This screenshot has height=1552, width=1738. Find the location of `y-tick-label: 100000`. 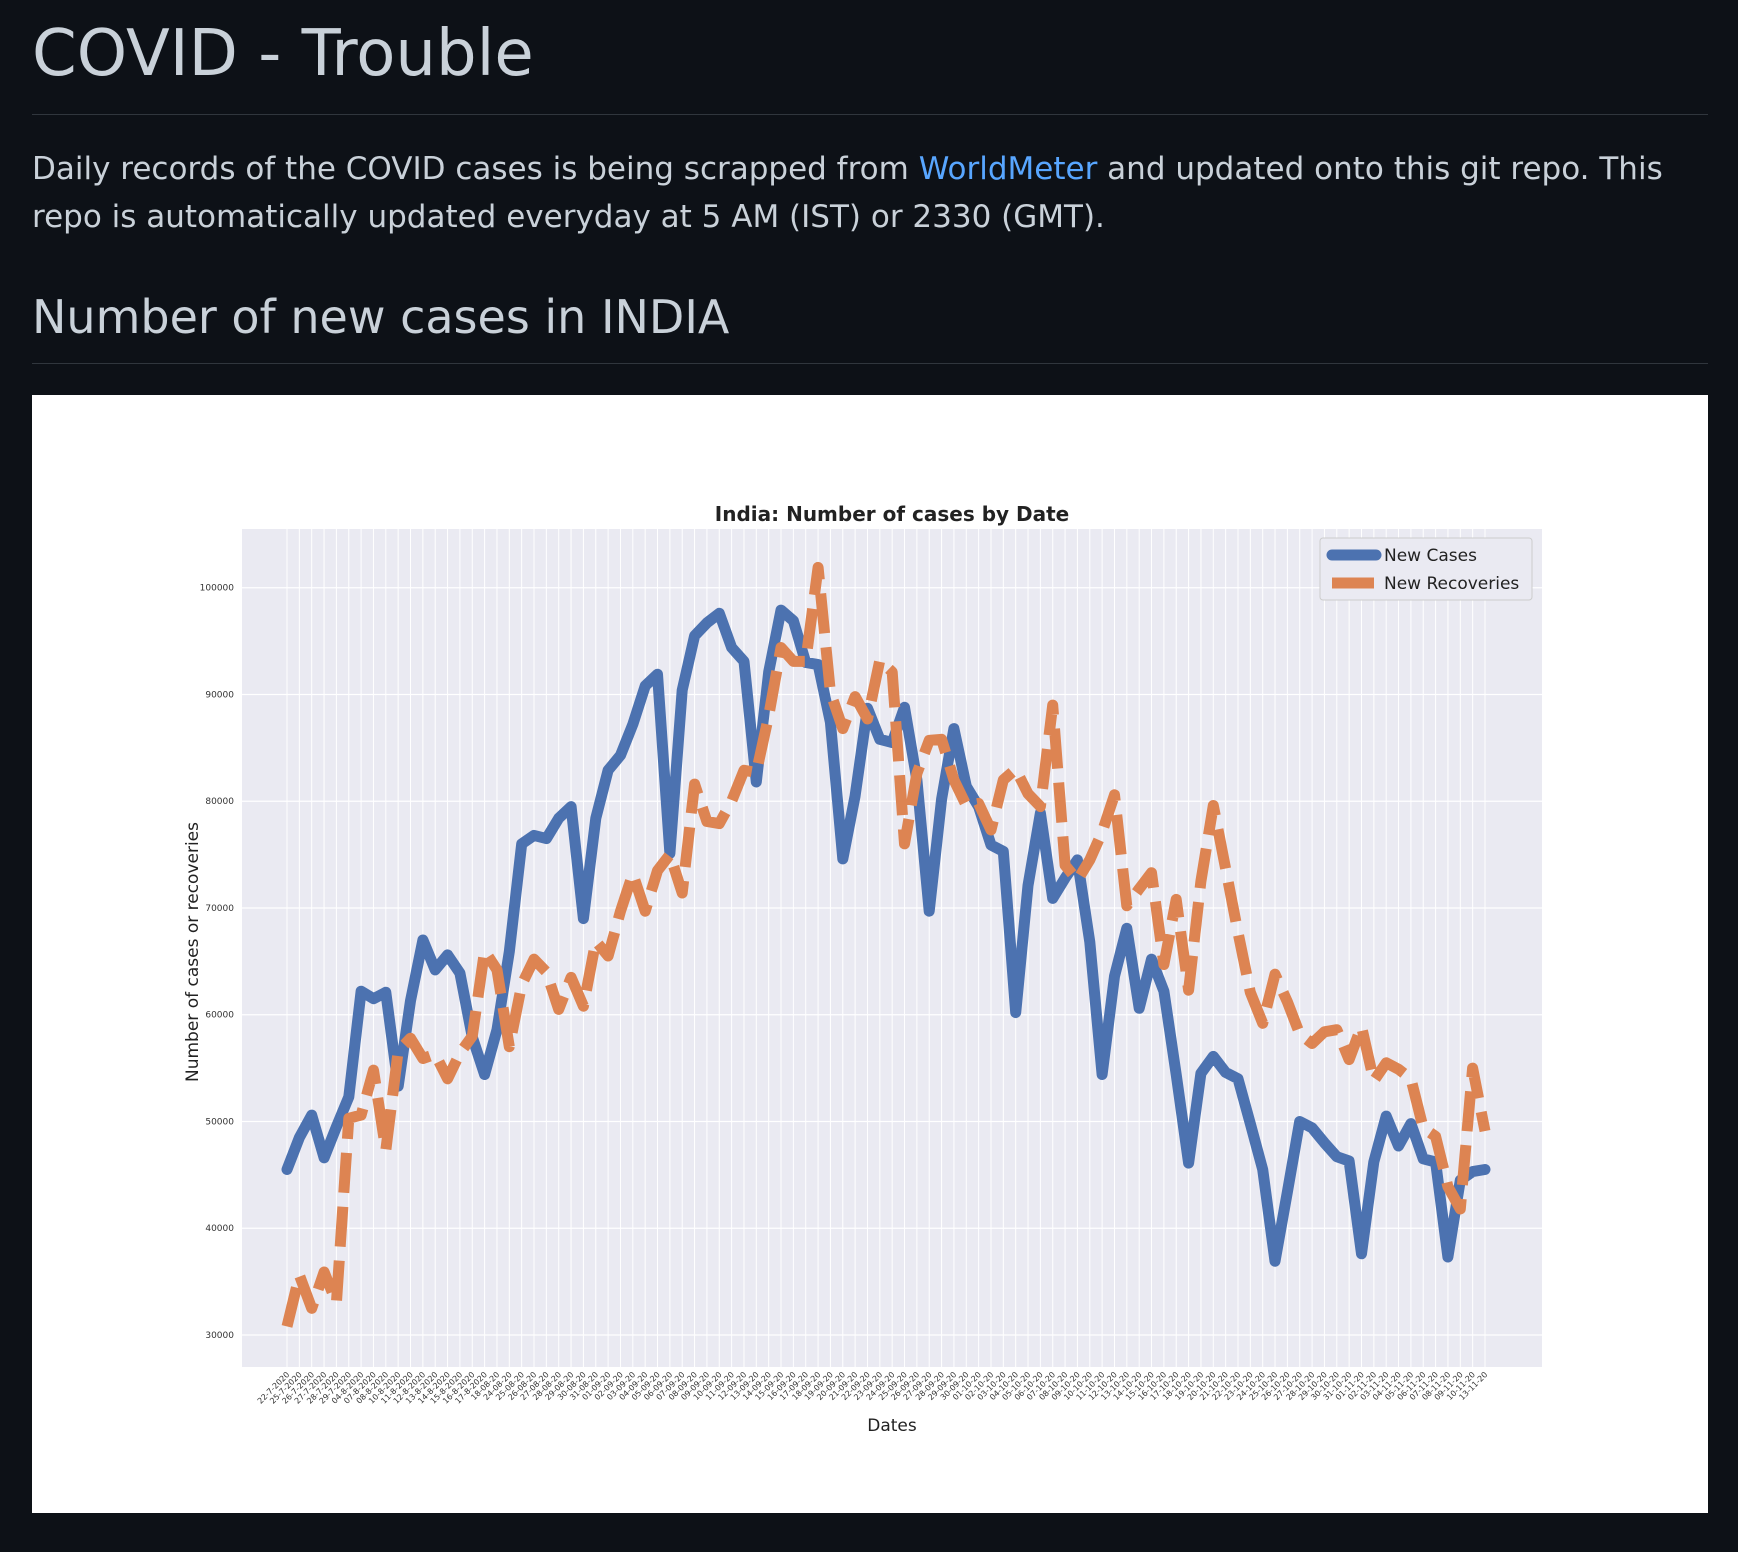

y-tick-label: 100000 is located at coordinates (217, 589).